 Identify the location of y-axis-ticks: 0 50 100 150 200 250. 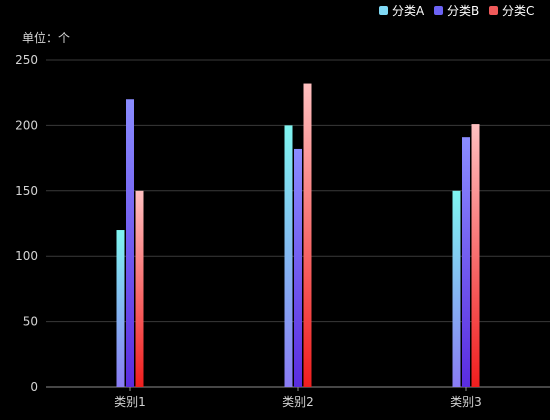
(26, 223).